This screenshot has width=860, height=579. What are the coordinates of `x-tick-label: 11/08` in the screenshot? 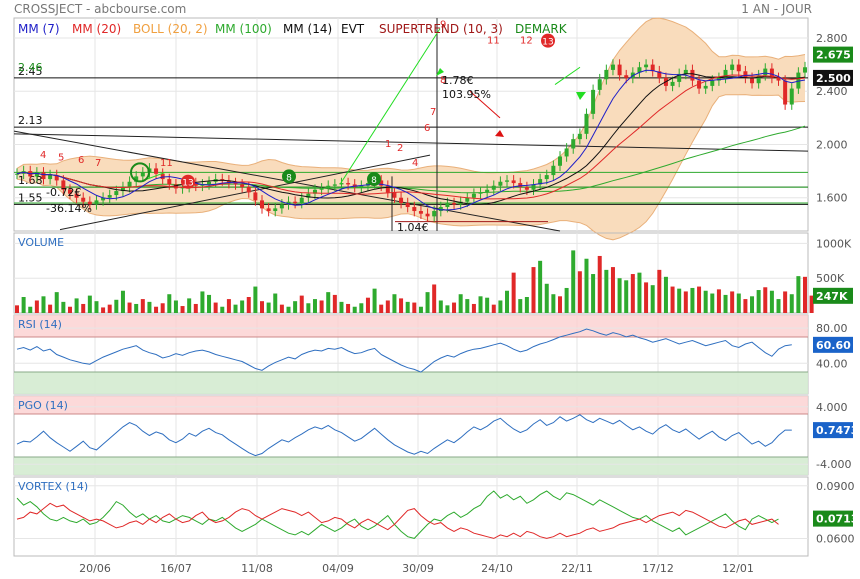 It's located at (257, 568).